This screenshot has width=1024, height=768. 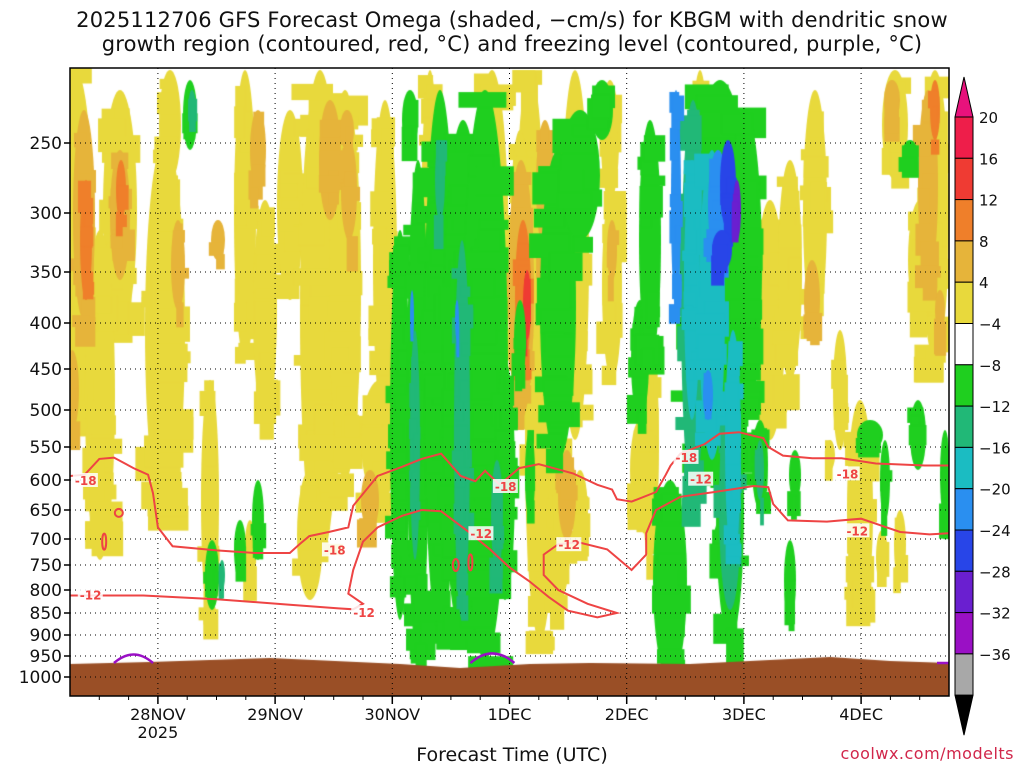 I want to click on y-tick-label: 300, so click(x=46, y=214).